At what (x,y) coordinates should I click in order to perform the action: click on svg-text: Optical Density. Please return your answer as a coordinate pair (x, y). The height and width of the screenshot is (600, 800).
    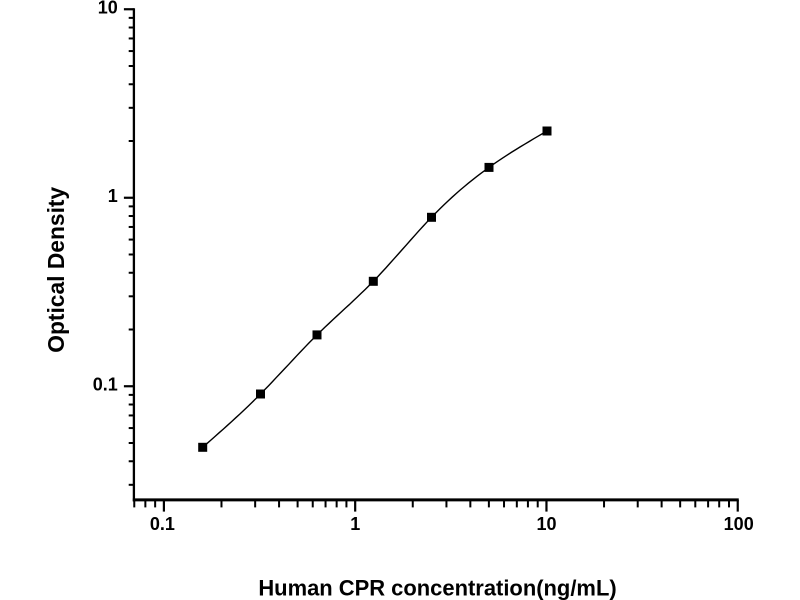
    Looking at the image, I should click on (56, 270).